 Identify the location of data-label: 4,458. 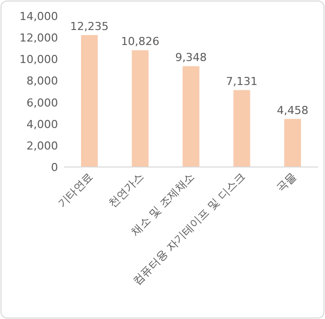
(292, 110).